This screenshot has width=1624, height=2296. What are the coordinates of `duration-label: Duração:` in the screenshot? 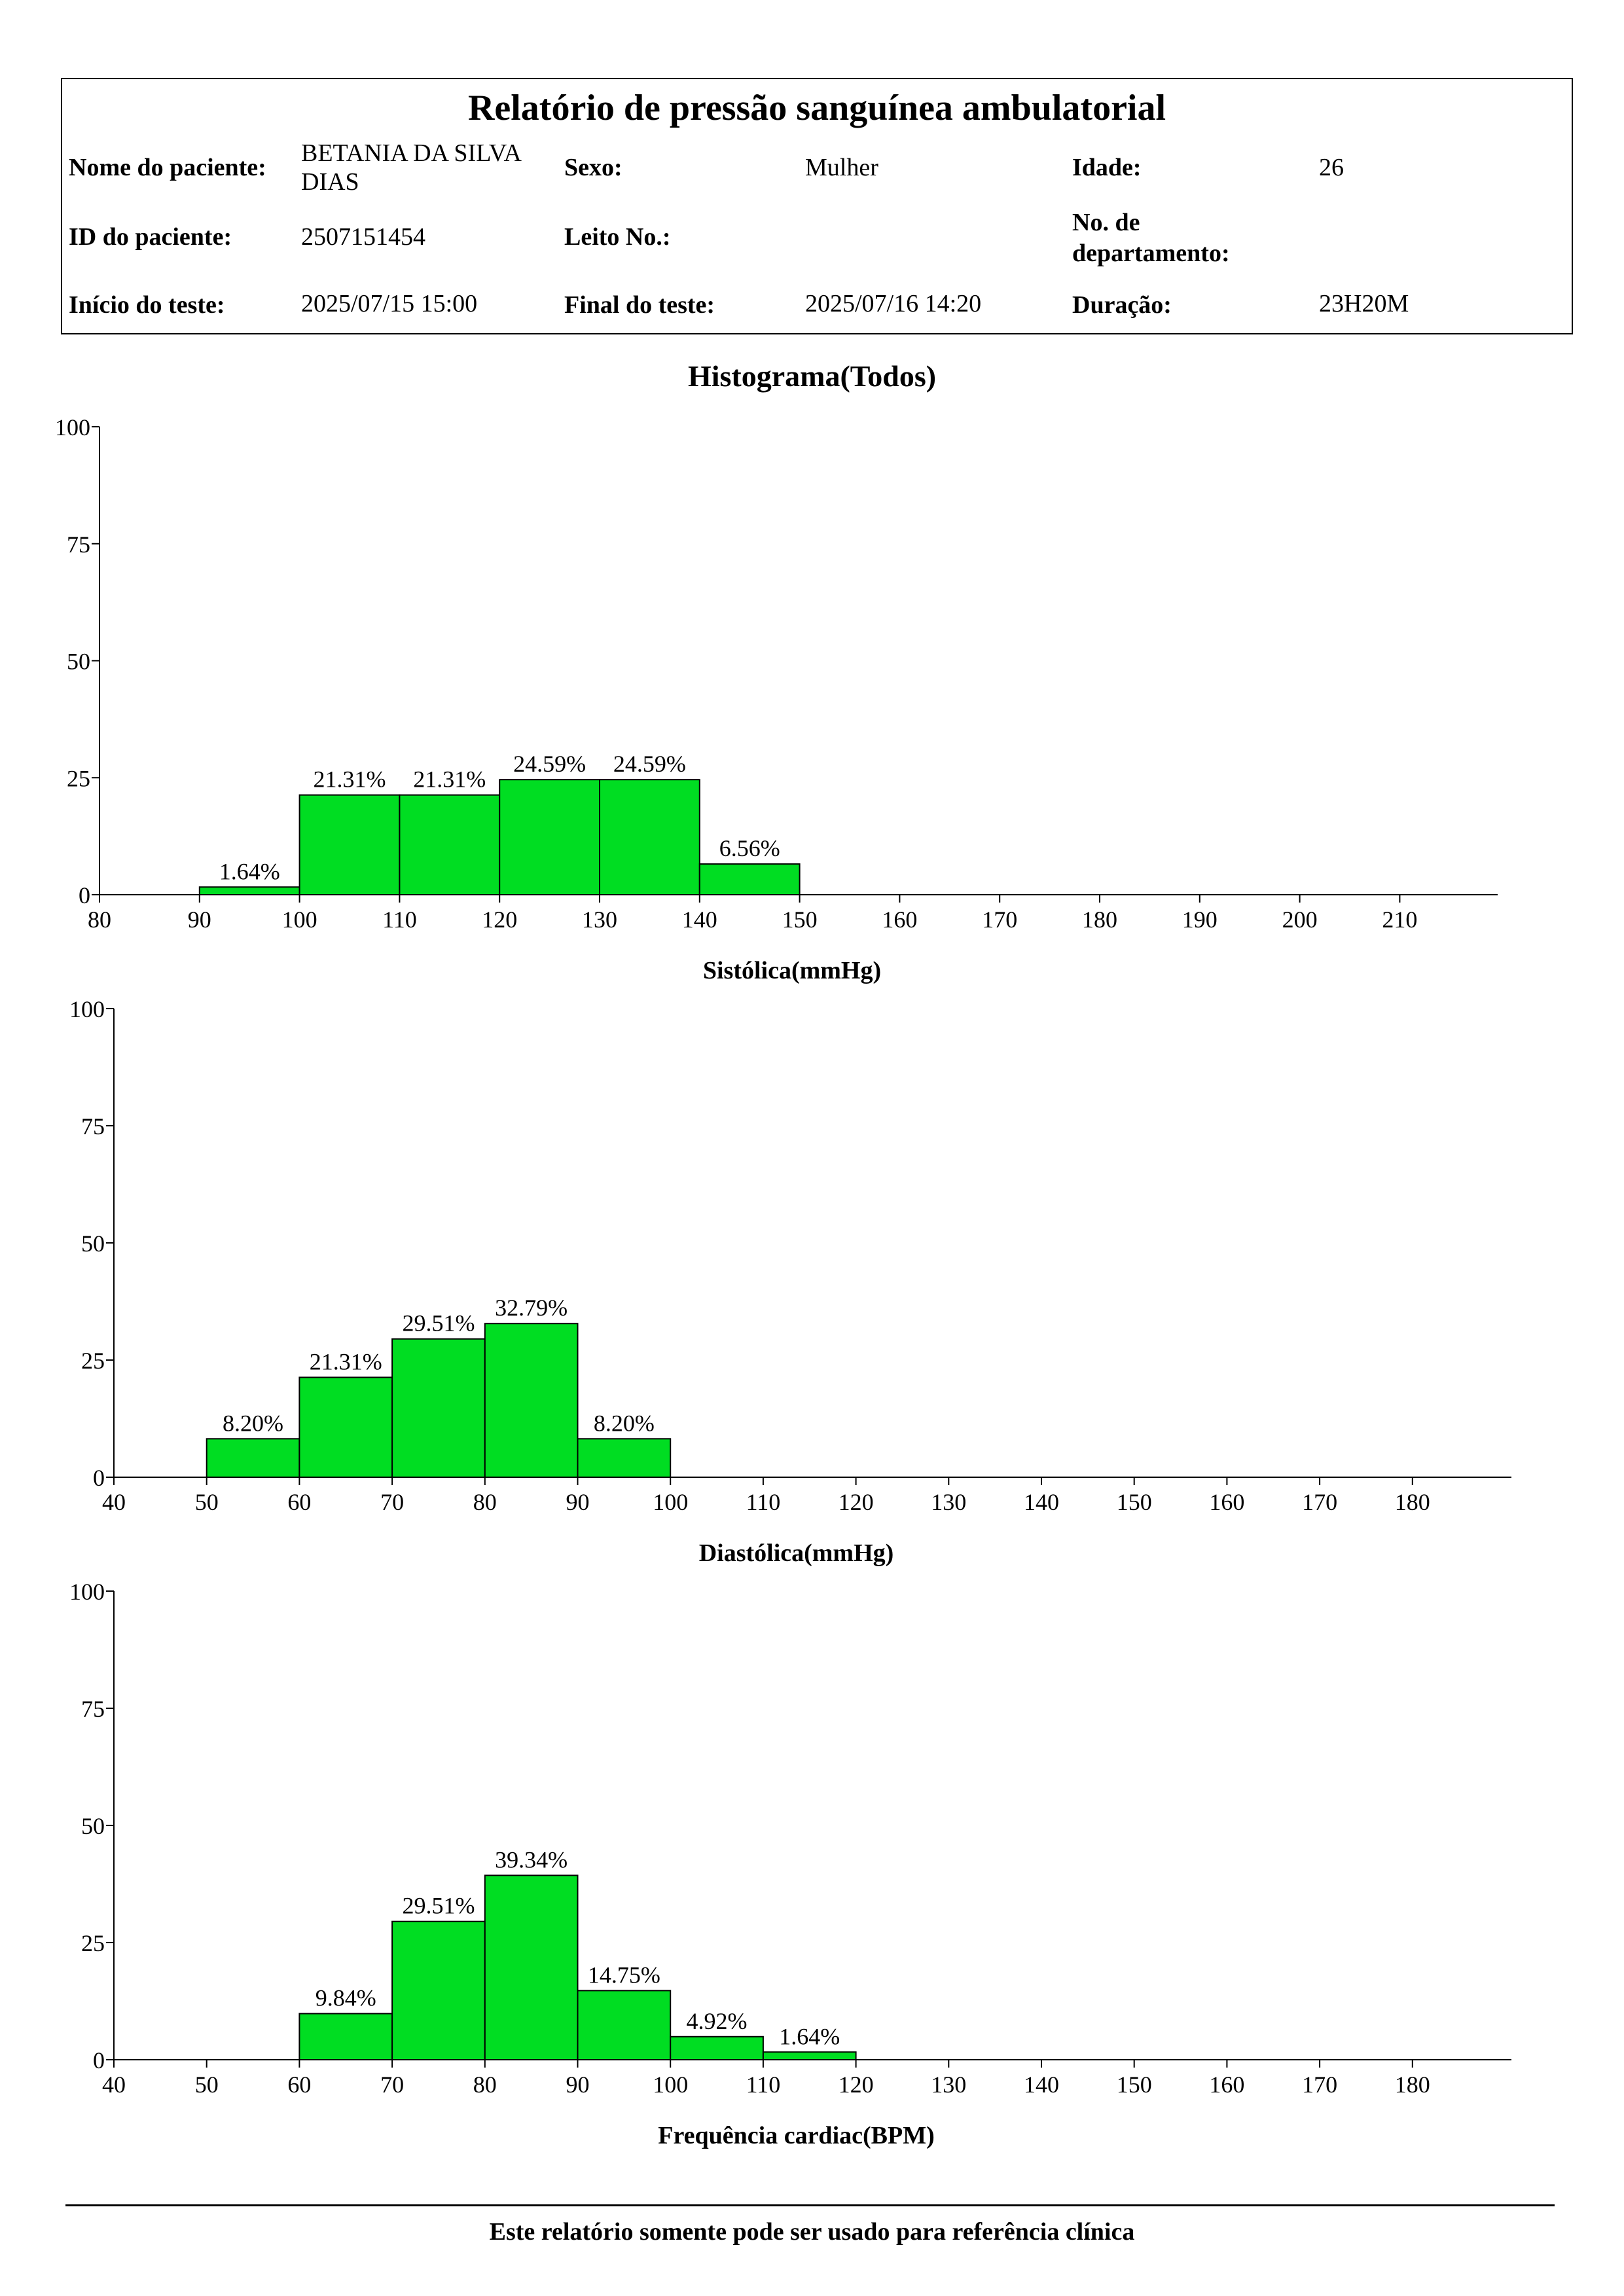 It's located at (1122, 305).